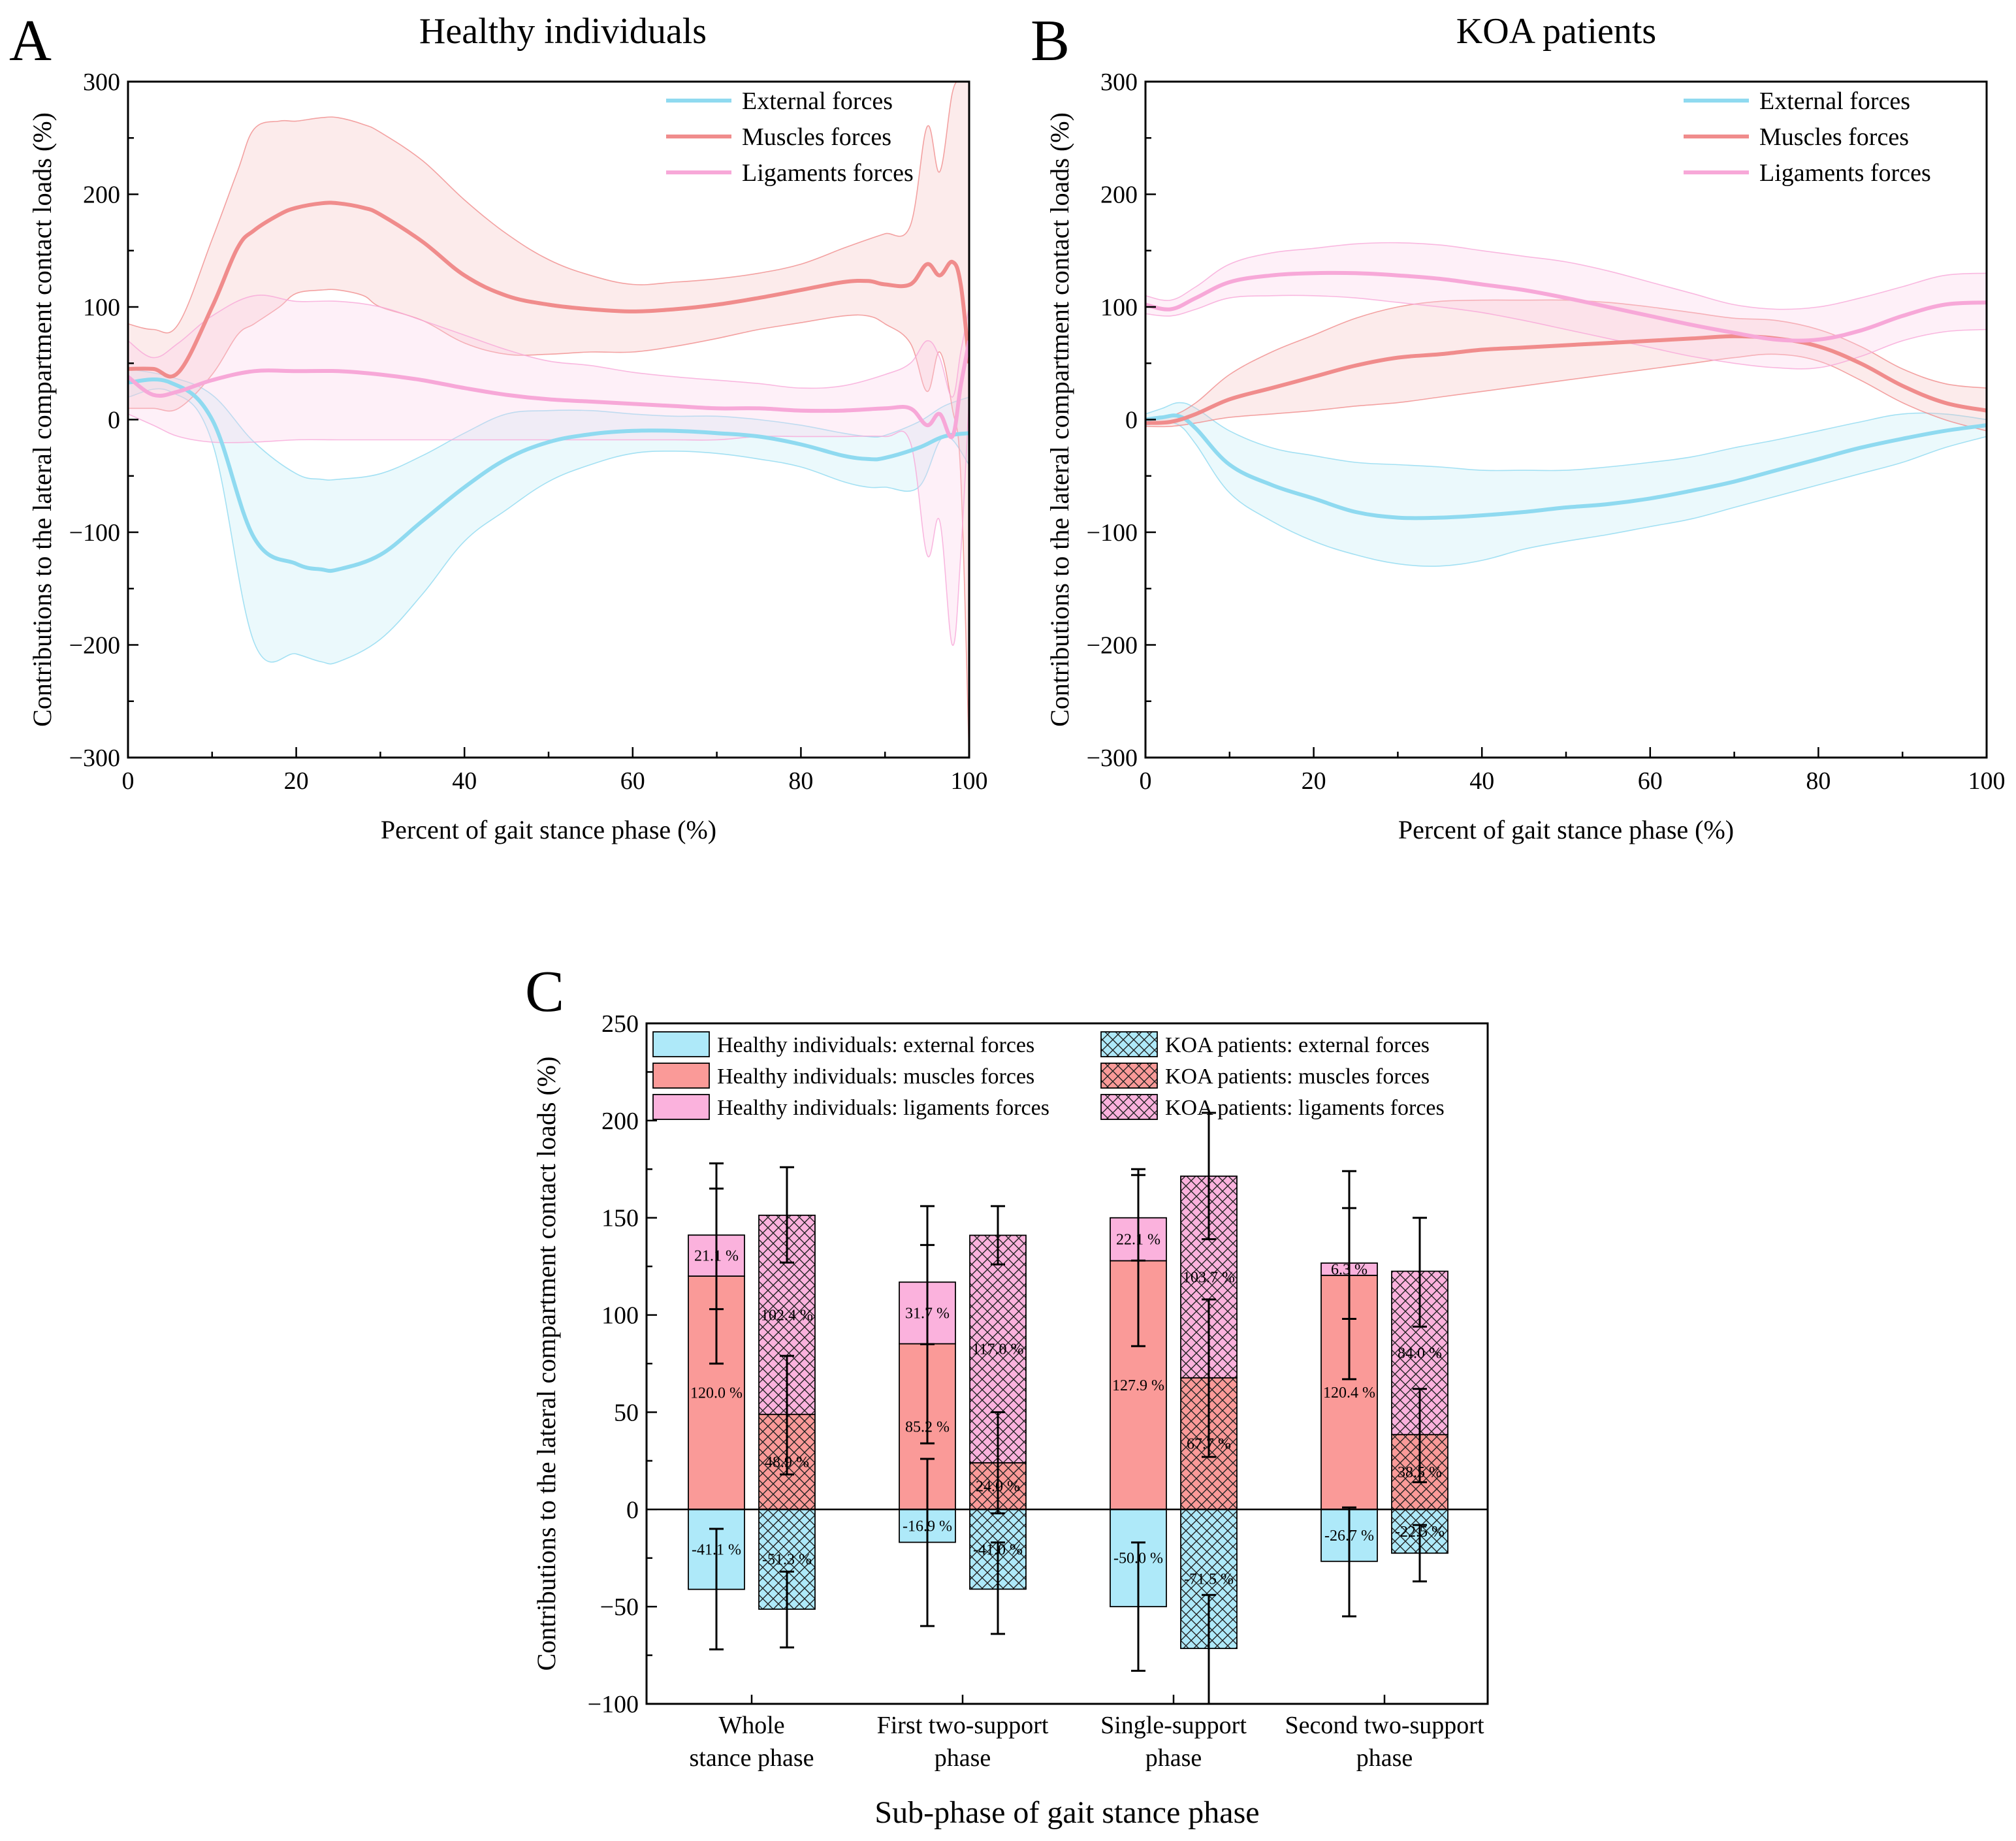 Image resolution: width=2016 pixels, height=1841 pixels. What do you see at coordinates (632, 1510) in the screenshot?
I see `panel-c-y-tick-label: 0` at bounding box center [632, 1510].